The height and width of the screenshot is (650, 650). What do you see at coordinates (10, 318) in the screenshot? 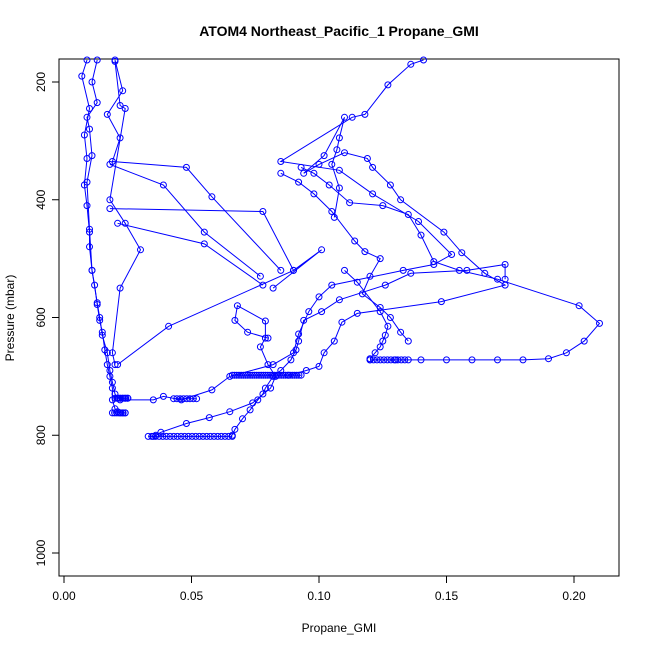
I see `y-axis-label: Pressure (mbar)` at bounding box center [10, 318].